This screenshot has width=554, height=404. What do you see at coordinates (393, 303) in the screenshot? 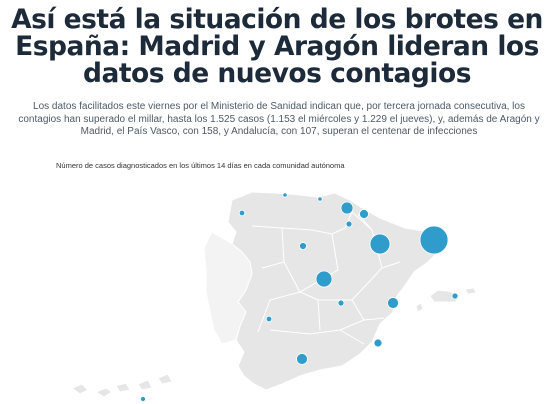
I see `valencia-bubble` at bounding box center [393, 303].